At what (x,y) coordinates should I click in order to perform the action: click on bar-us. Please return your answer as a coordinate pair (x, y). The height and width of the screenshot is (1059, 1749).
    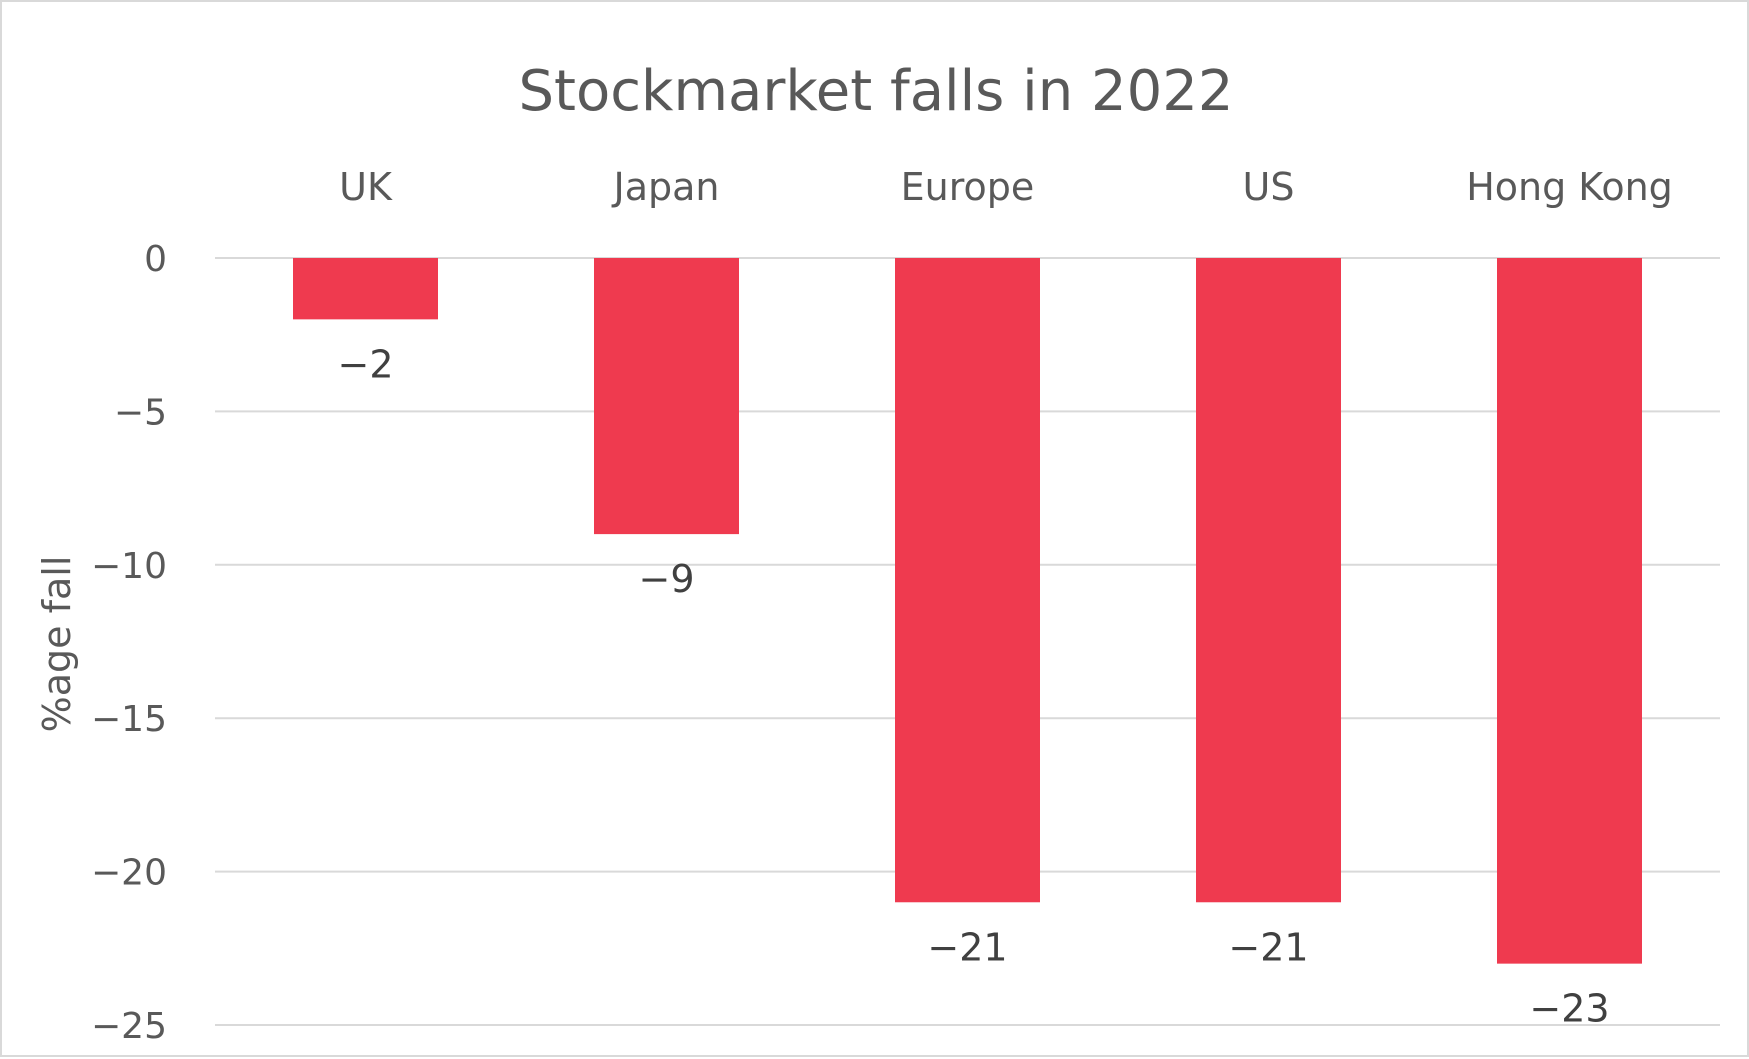
    Looking at the image, I should click on (1268, 580).